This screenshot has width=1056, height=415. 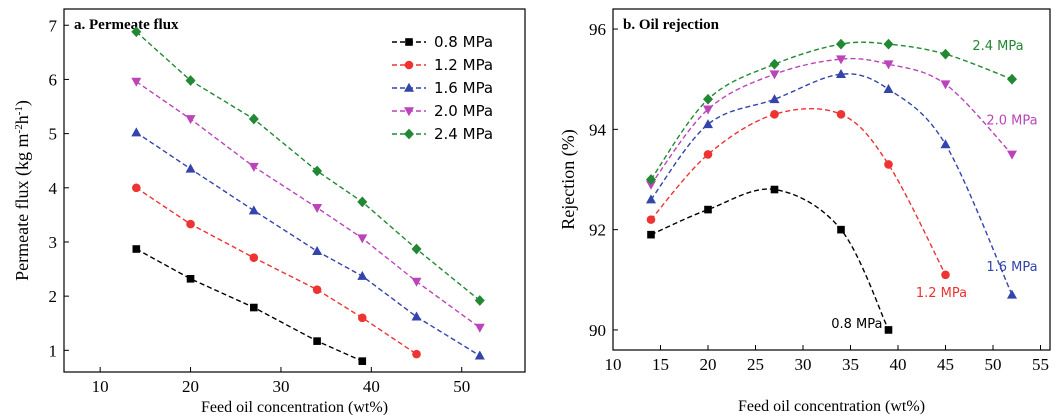 What do you see at coordinates (597, 230) in the screenshot?
I see `y-tick-label: 92` at bounding box center [597, 230].